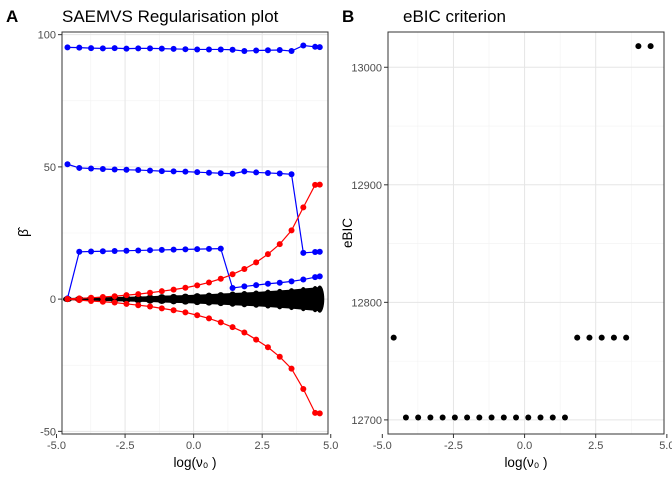 The width and height of the screenshot is (672, 480). Describe the element at coordinates (348, 16) in the screenshot. I see `panel-b-label: B` at that location.